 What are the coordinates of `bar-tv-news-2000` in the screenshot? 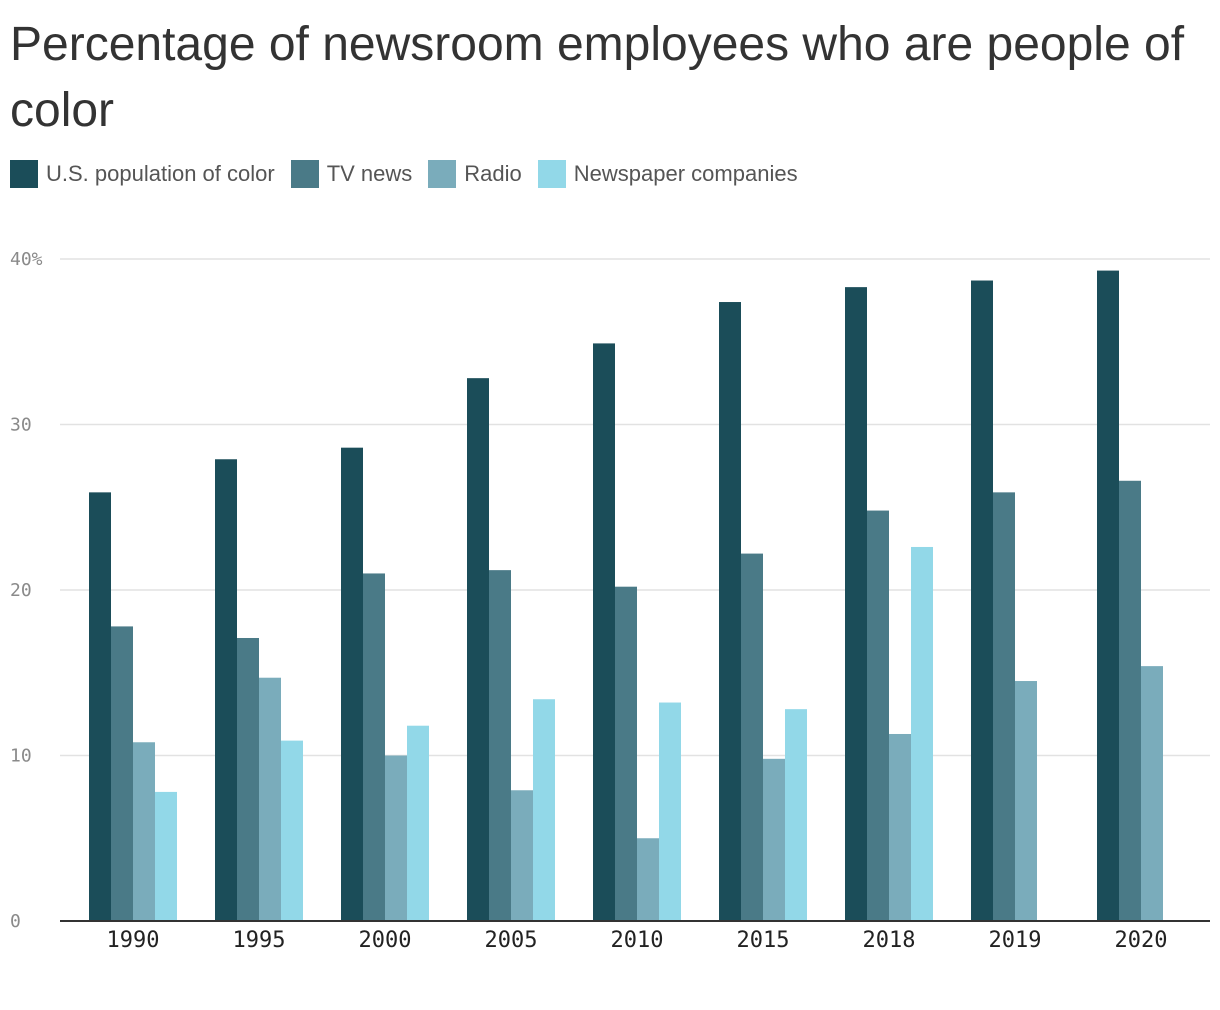 It's located at (374, 747).